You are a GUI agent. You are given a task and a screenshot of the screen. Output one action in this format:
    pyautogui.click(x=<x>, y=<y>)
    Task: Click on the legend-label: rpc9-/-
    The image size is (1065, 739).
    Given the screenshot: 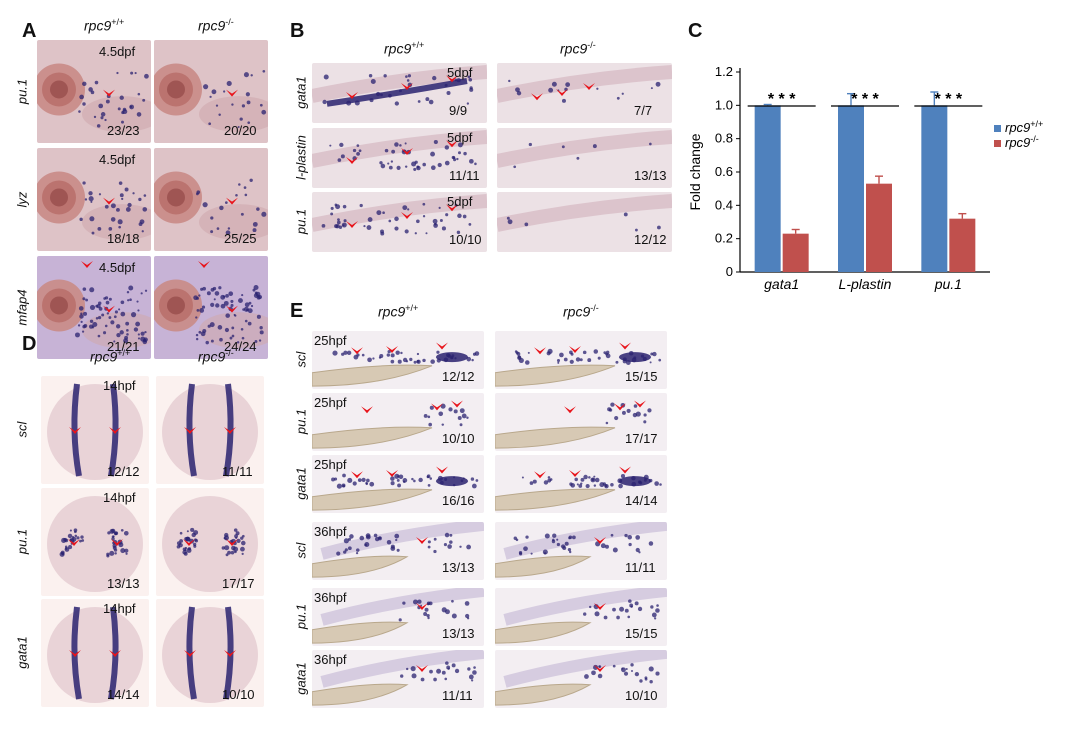 What is the action you would take?
    pyautogui.click(x=1022, y=142)
    